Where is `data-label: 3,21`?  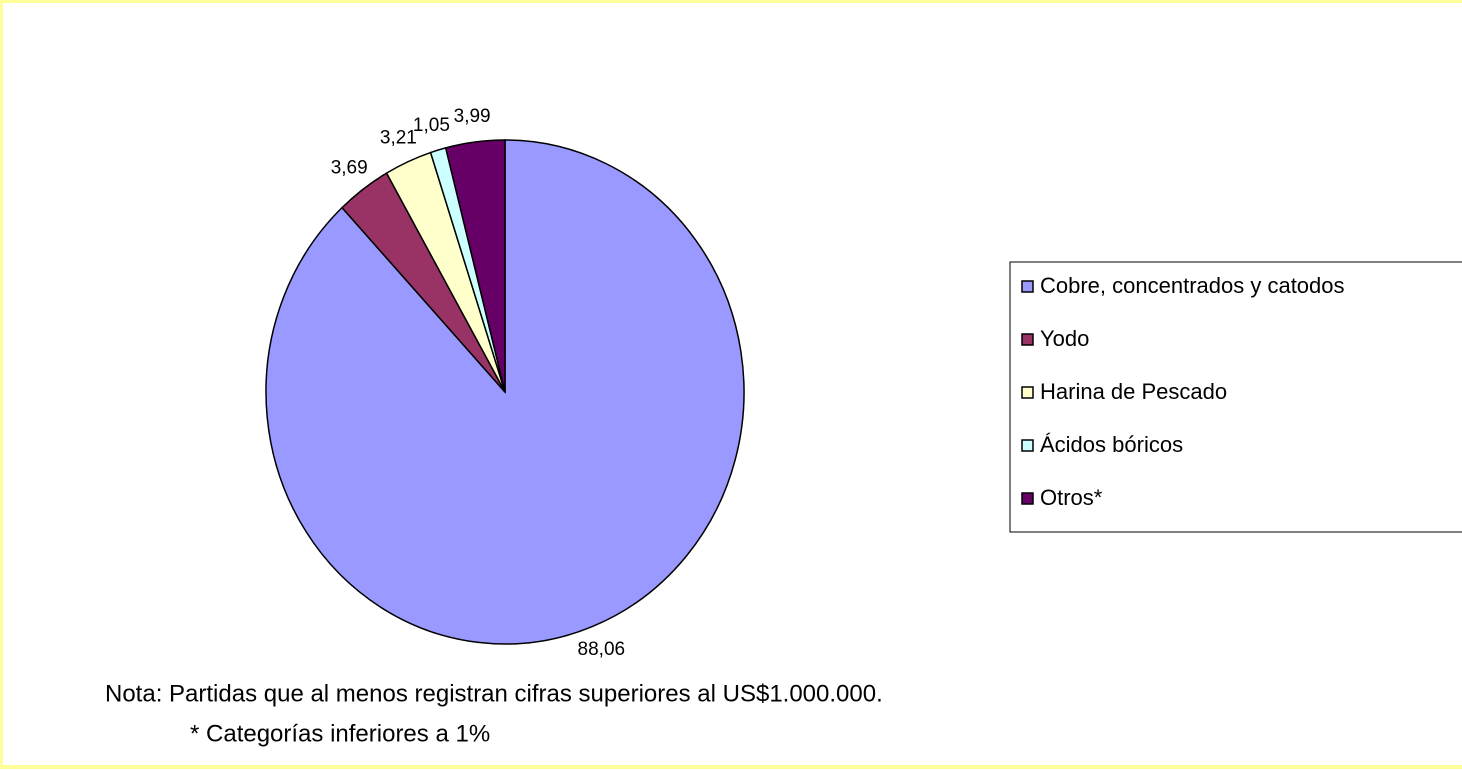 data-label: 3,21 is located at coordinates (398, 138).